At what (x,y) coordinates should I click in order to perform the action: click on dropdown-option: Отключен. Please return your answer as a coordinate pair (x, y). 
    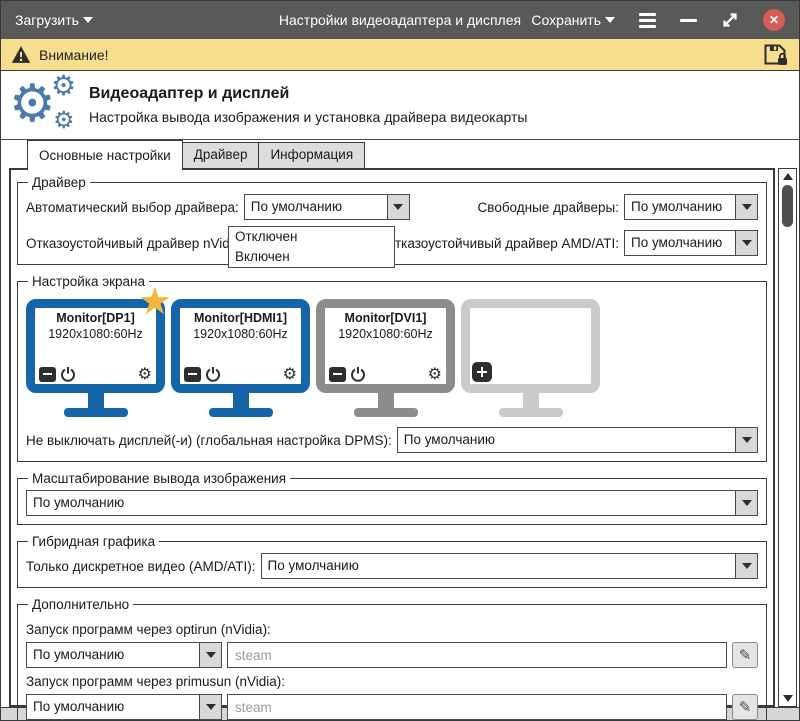
    Looking at the image, I should click on (266, 236).